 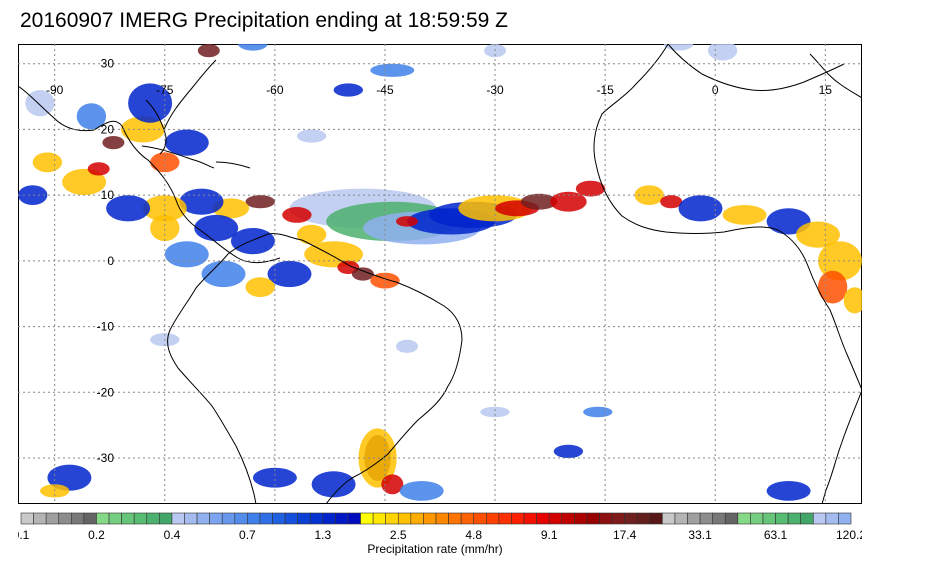 What do you see at coordinates (439, 90) in the screenshot?
I see `longitude-labels: -90 -75 -60 -45 -30 -15 0 15` at bounding box center [439, 90].